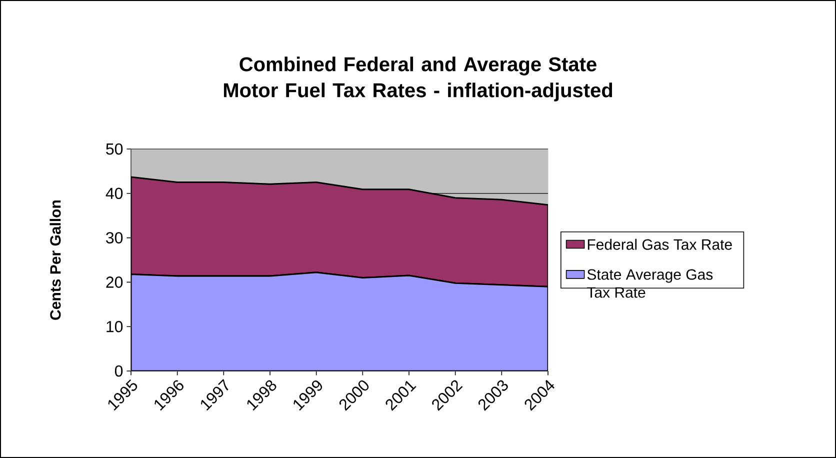 This screenshot has width=836, height=458. I want to click on y-tick-label: 40, so click(114, 194).